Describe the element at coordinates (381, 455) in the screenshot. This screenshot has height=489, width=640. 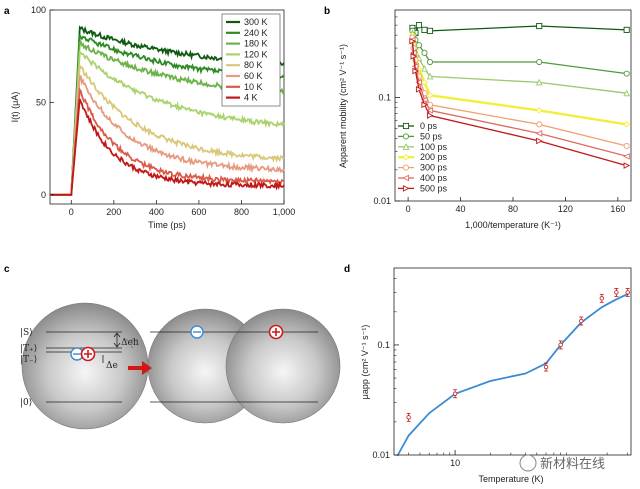
I see `panel-d-ytick-label: 0.01` at that location.